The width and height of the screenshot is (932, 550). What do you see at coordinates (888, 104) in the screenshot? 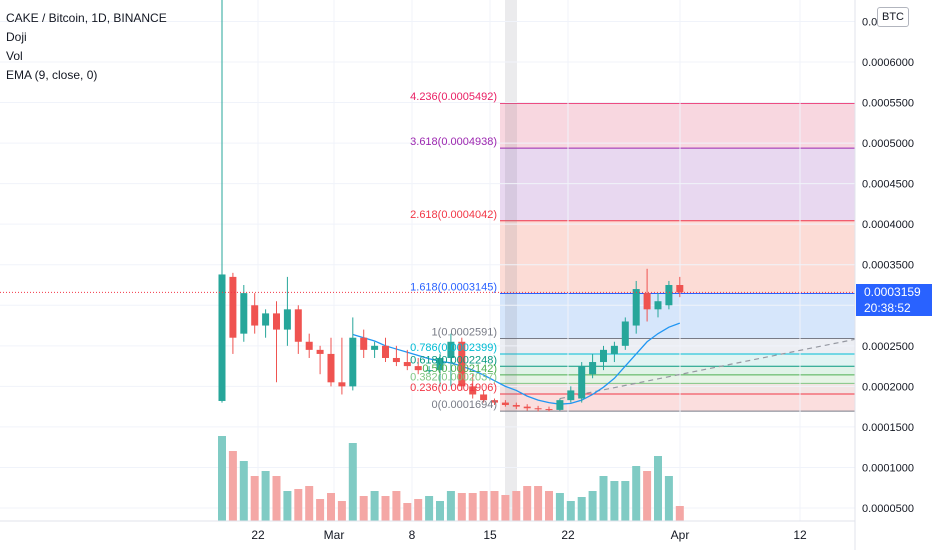
I see `price-axis-label: 0.0005500` at bounding box center [888, 104].